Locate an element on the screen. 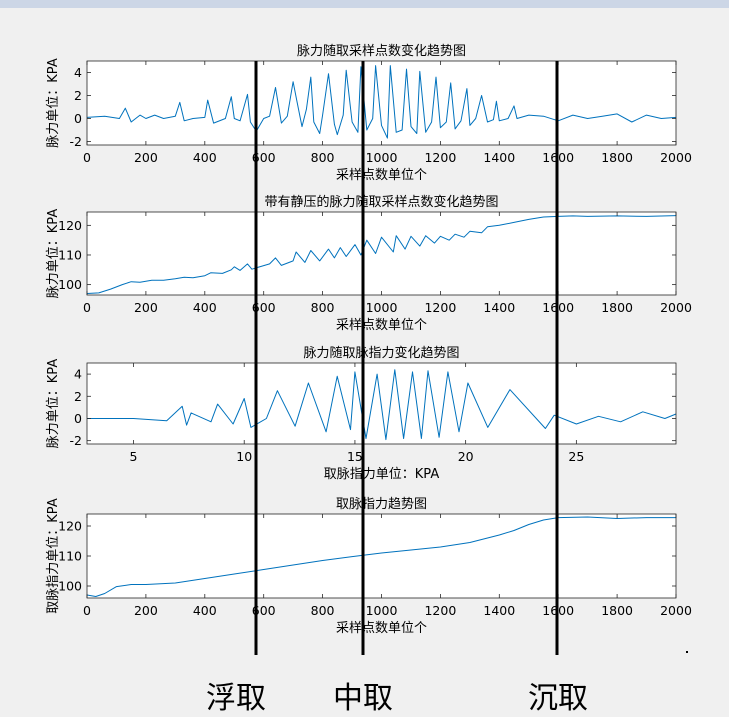 Image resolution: width=729 pixels, height=717 pixels. chart-title: 脉力随取脉指力变化趋势图 is located at coordinates (381, 353).